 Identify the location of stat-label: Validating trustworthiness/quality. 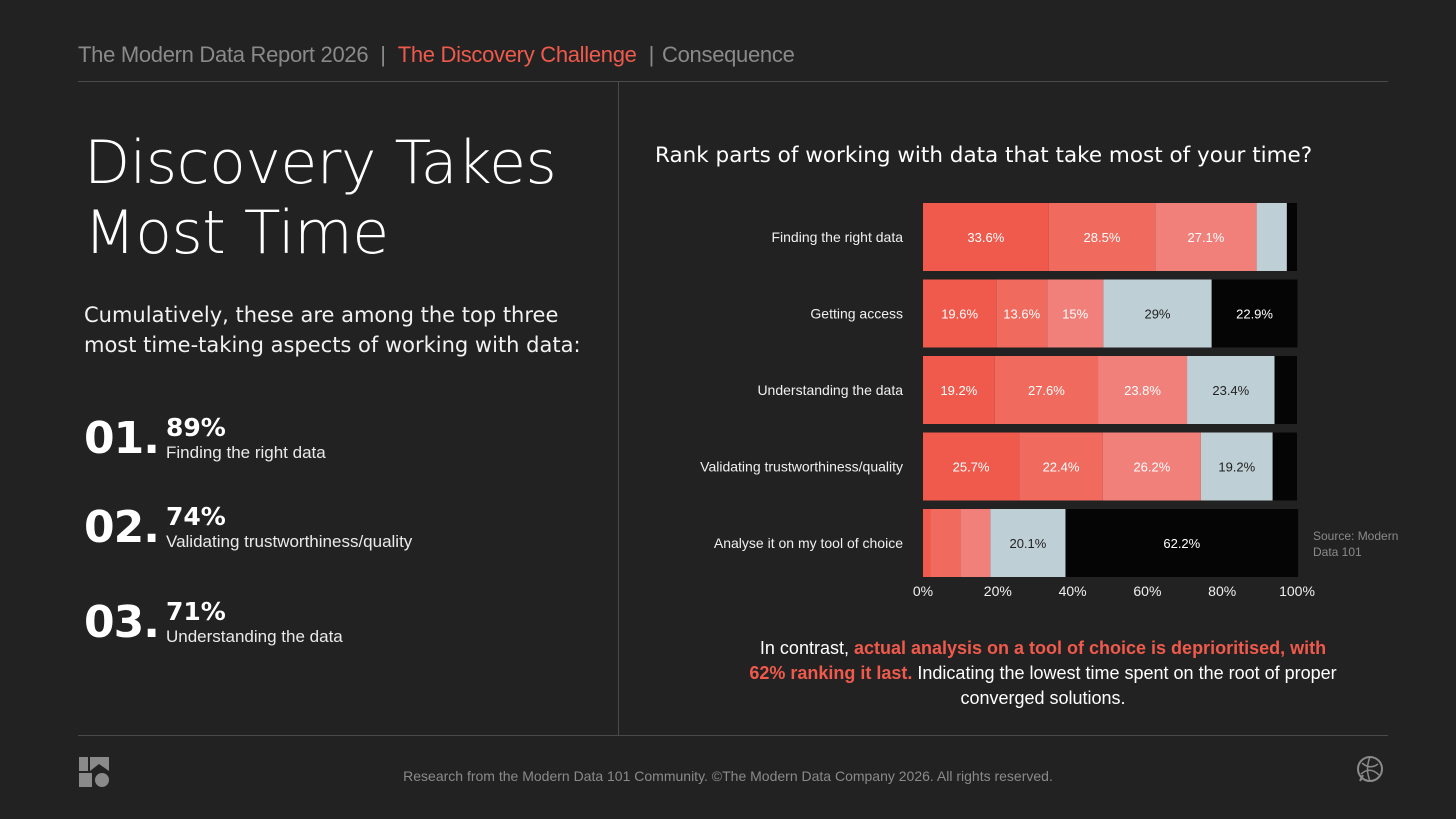
(289, 541).